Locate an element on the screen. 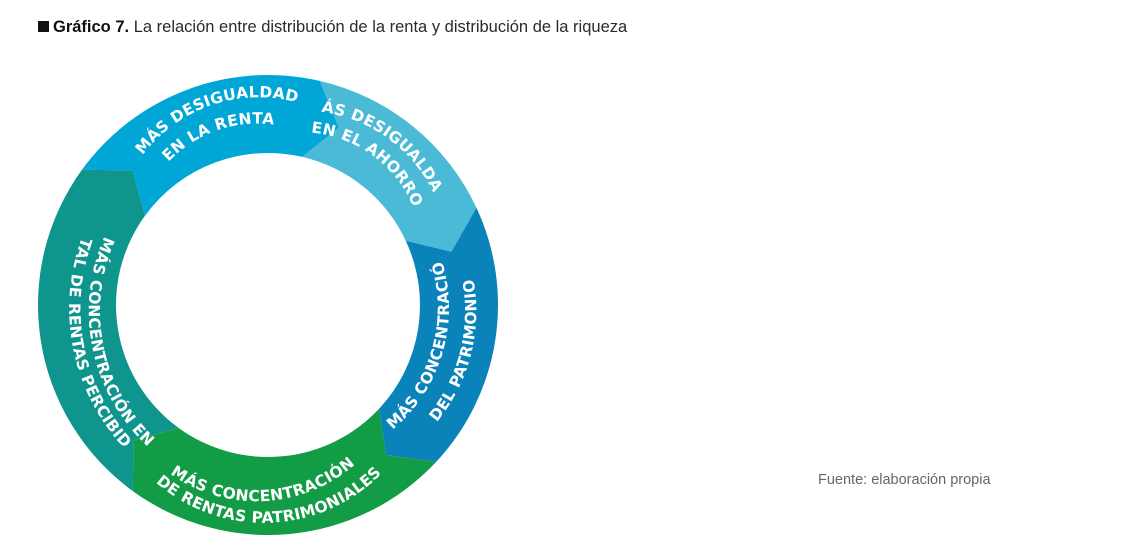 This screenshot has width=1122, height=551. figure-number: Gráfico 7. is located at coordinates (91, 27).